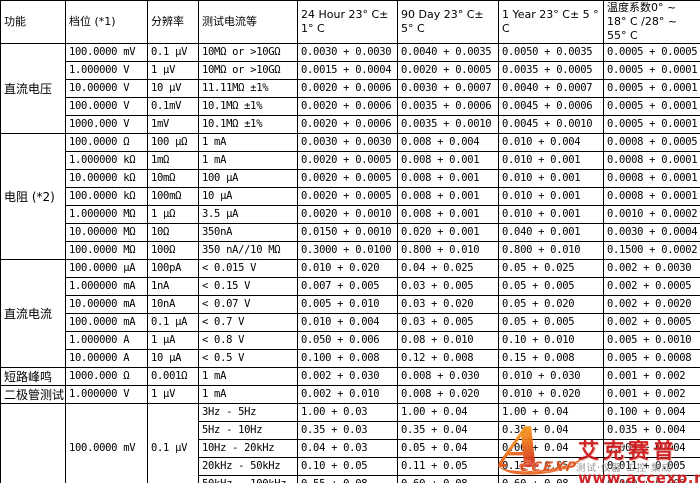  Describe the element at coordinates (651, 376) in the screenshot. I see `table-cell: 0.001 + 0.002` at that location.